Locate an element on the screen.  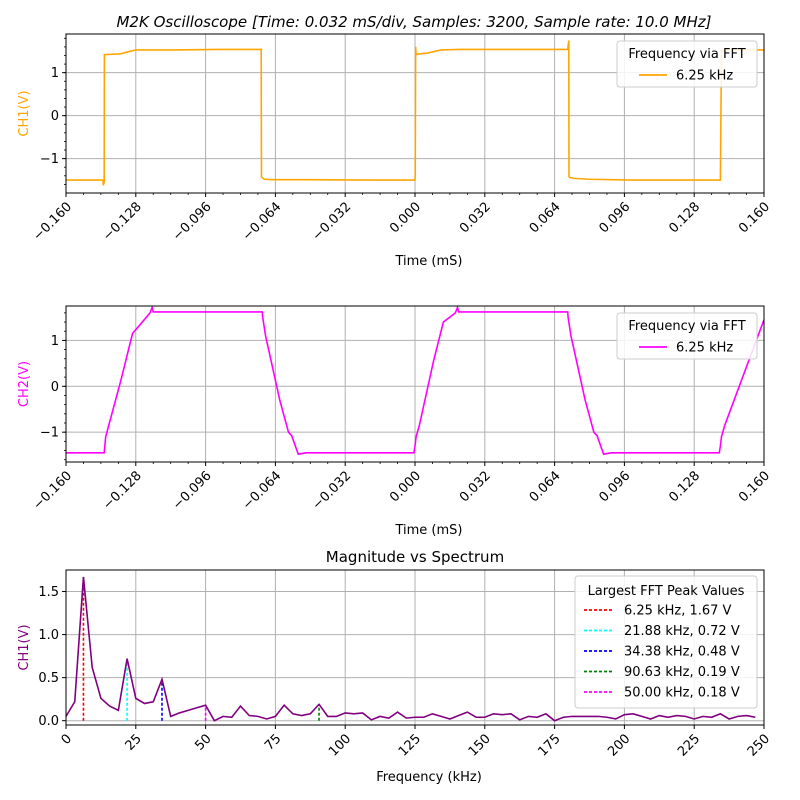
ch1-ytick-label: −1 is located at coordinates (49, 159).